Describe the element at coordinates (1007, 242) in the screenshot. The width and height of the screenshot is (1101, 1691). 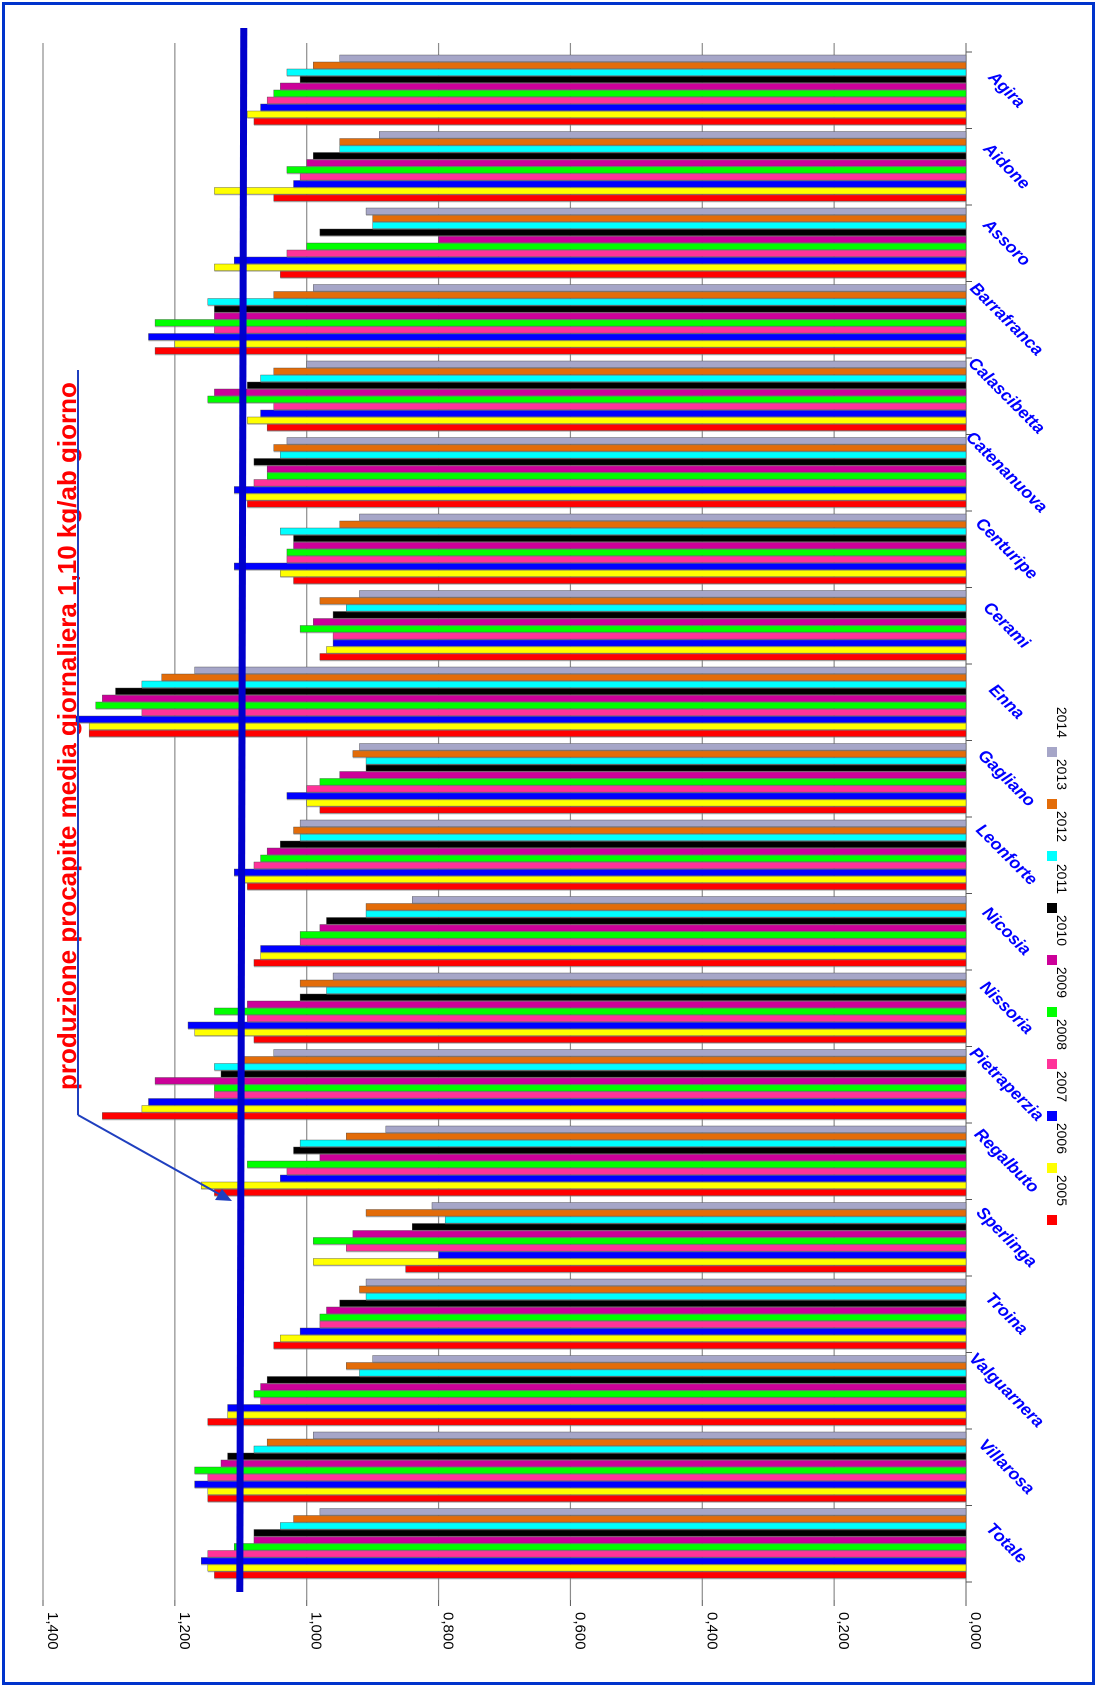
I see `category-label: Assoro` at that location.